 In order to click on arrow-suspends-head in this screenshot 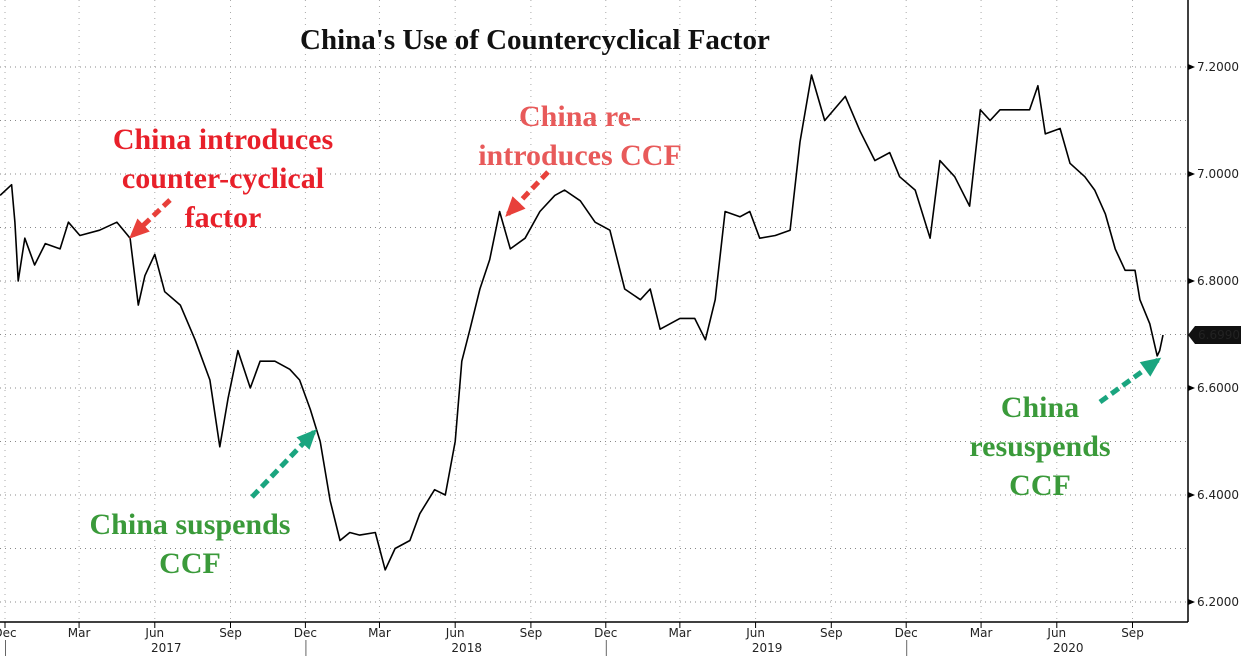, I will do `click(306, 439)`.